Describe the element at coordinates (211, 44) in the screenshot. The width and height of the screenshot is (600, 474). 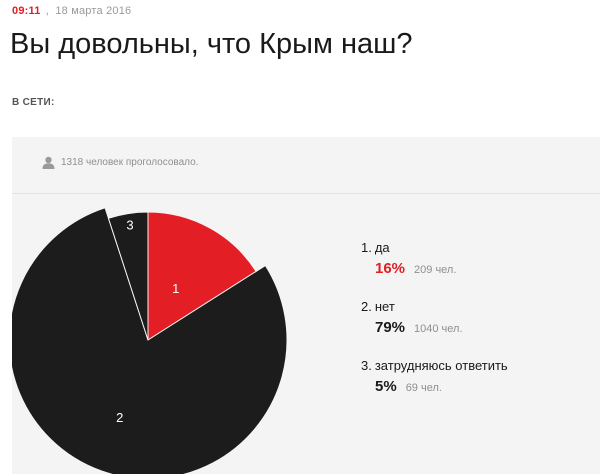
I see `page-title: Вы довольны, что Крым наш?` at that location.